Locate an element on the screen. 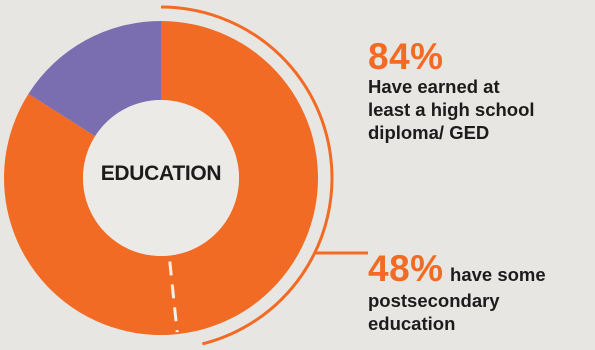  donut-hole is located at coordinates (161, 178).